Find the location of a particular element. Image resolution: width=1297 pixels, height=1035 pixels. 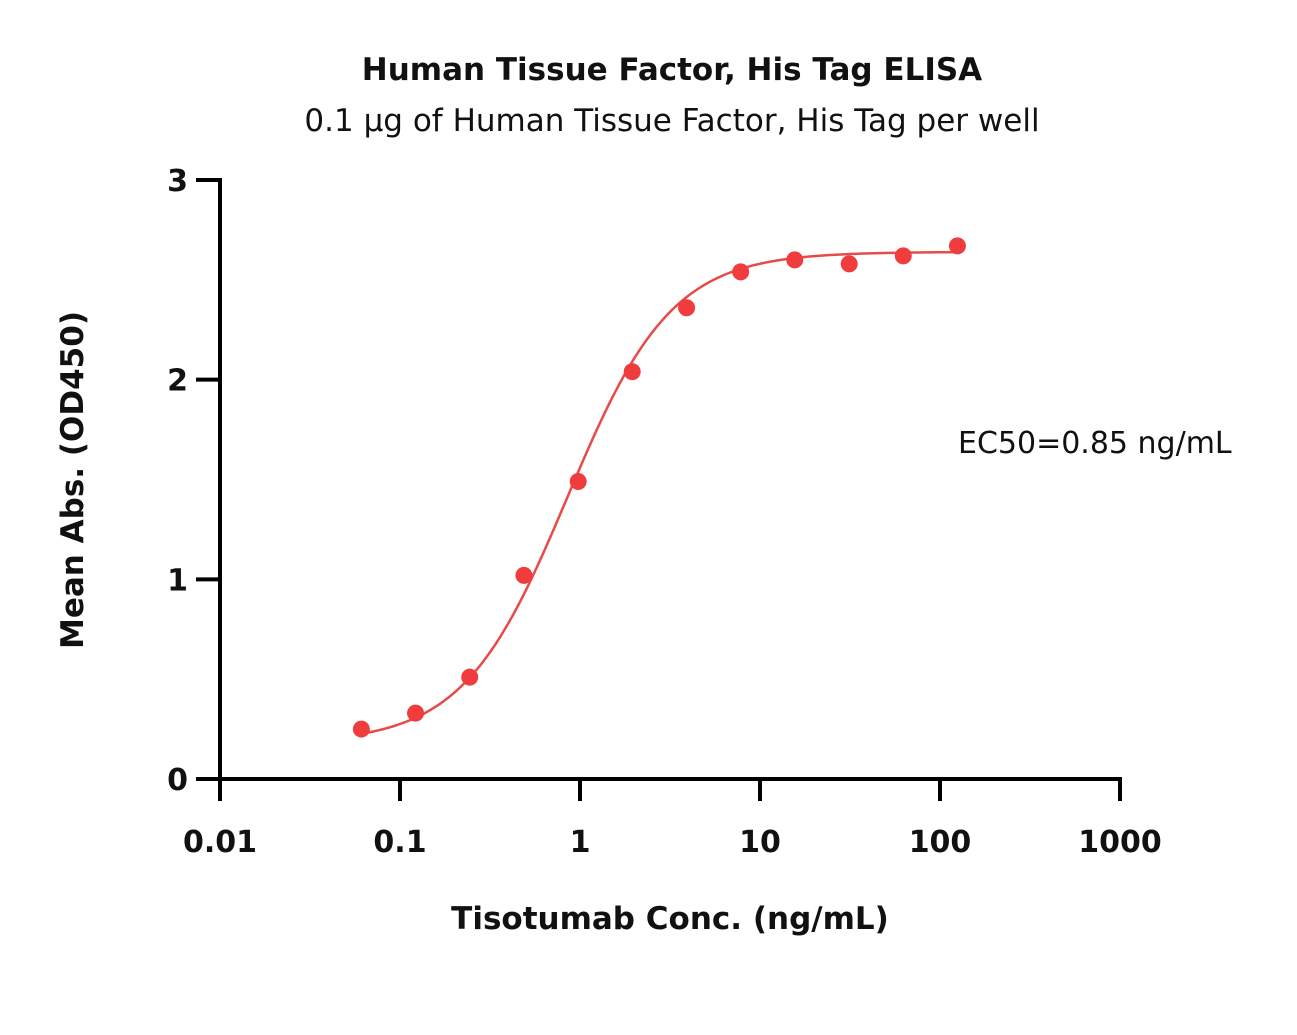

x-tick-label: 1000 is located at coordinates (1120, 842).